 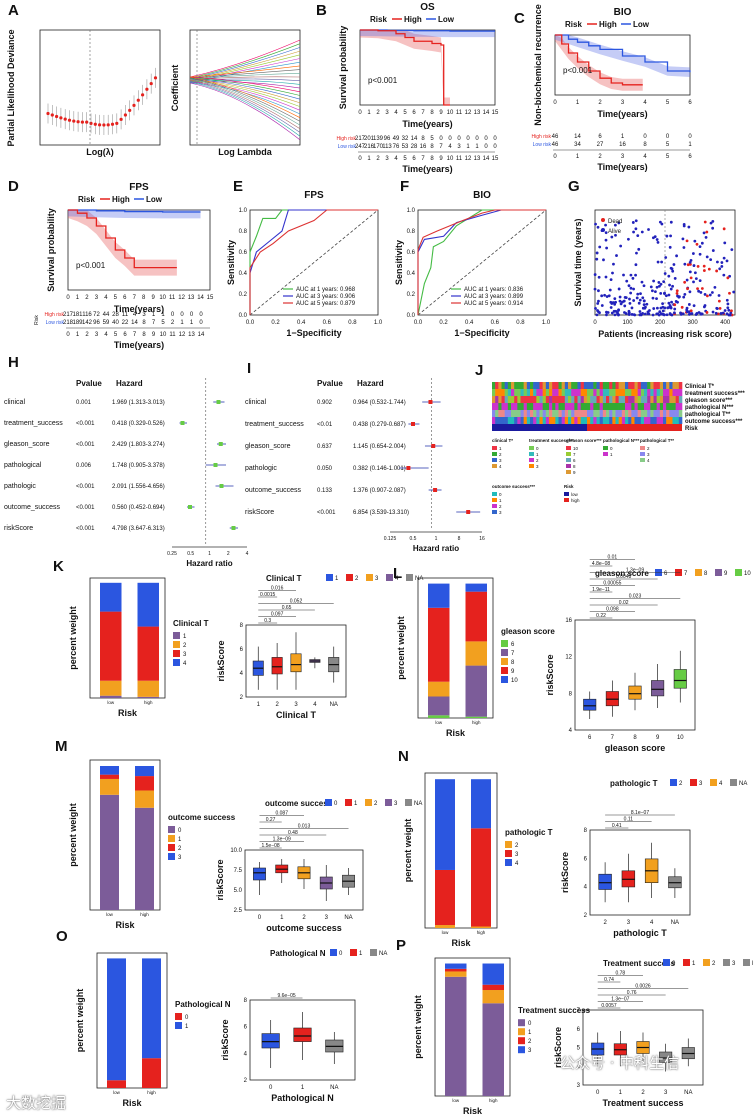 I want to click on stack-legend-item: 3, so click(x=185, y=655).